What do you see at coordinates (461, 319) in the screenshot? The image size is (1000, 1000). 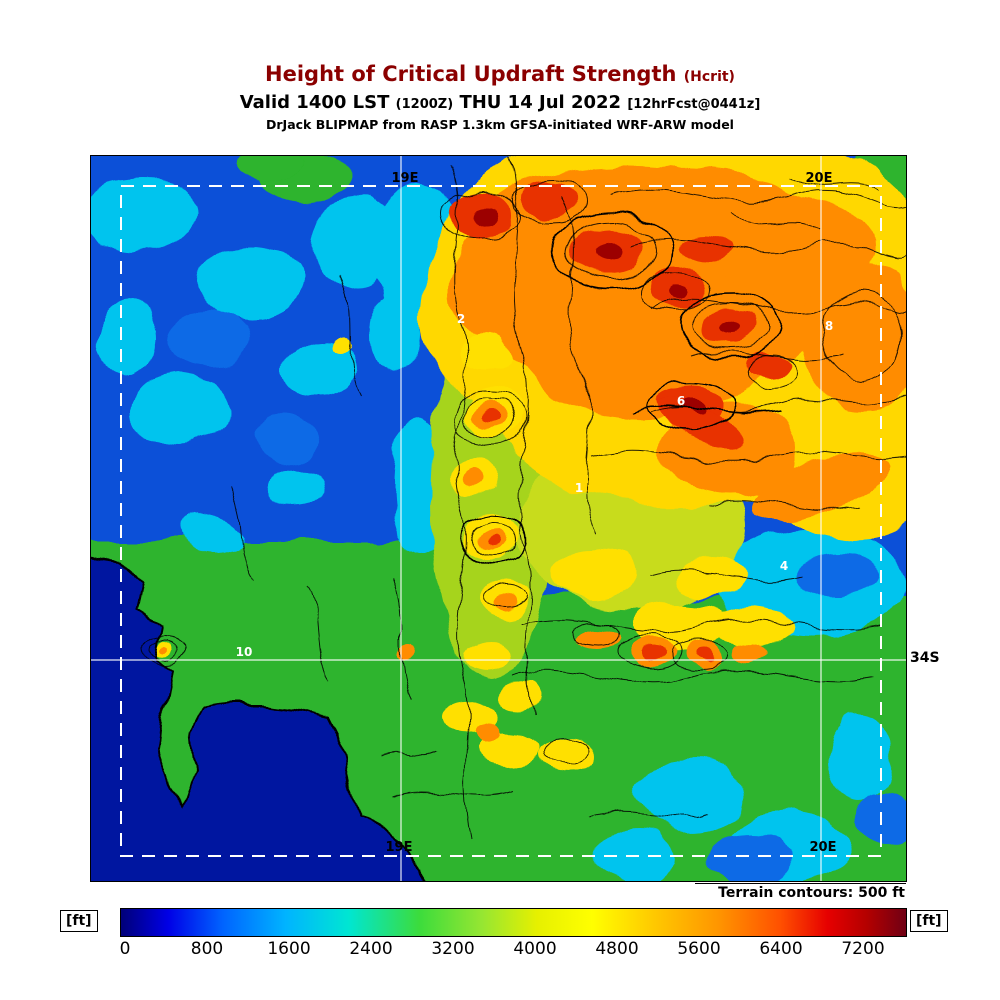 I see `map-annotation: 2` at bounding box center [461, 319].